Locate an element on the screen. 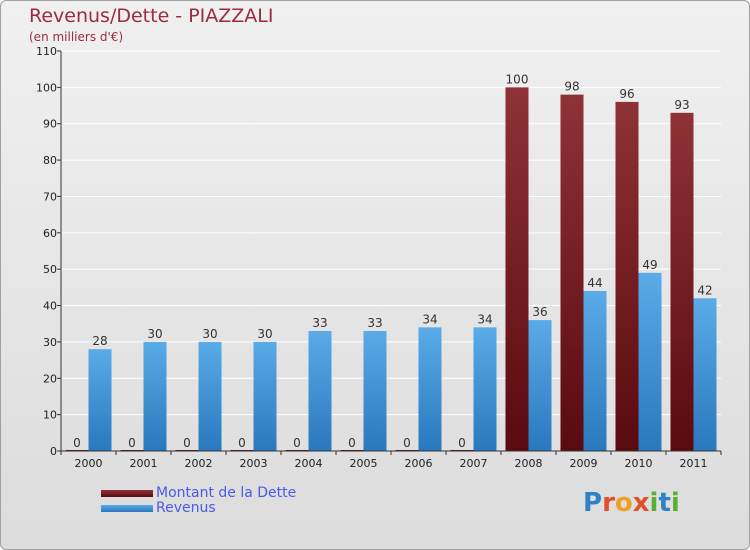  x-tick-label: 2011 is located at coordinates (694, 463).